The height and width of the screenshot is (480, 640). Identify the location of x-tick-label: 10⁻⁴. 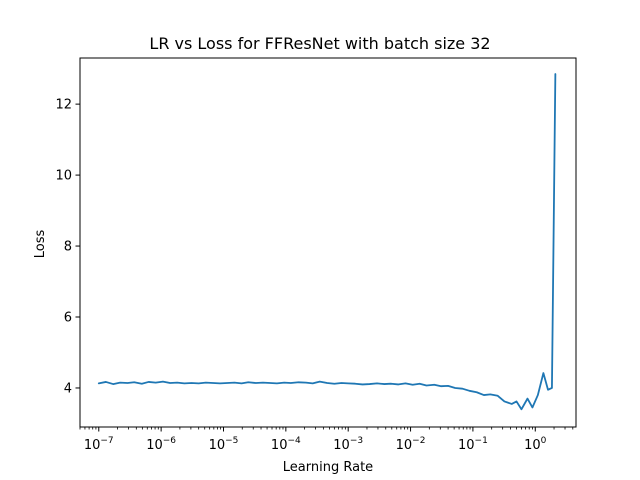
(286, 444).